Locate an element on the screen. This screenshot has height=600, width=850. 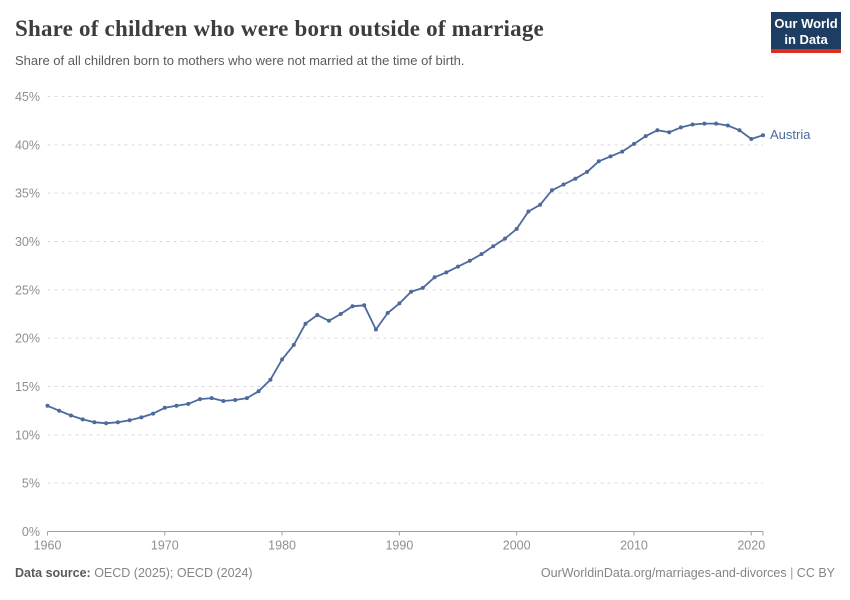
entity-label: Austria is located at coordinates (790, 134).